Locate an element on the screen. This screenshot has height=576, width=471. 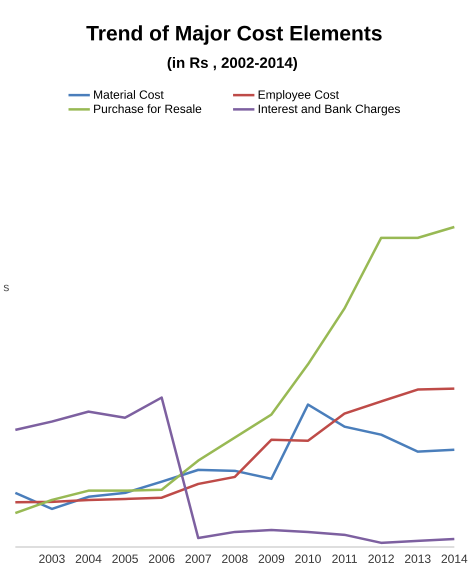
x-tick-label: 2010 is located at coordinates (308, 559).